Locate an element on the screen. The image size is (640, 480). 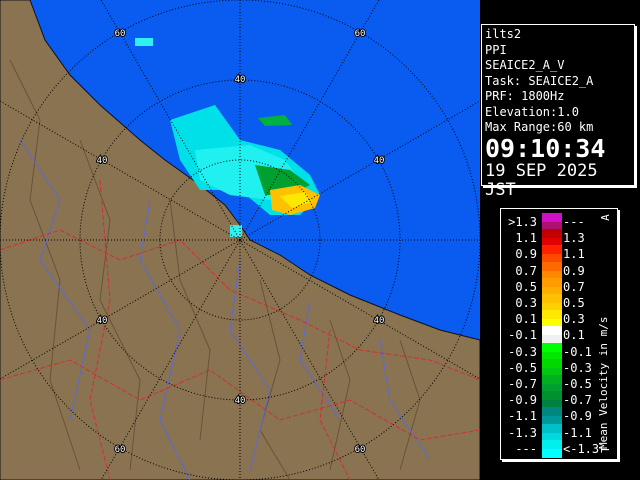
legend-high-label: 1.1 is located at coordinates (574, 254).